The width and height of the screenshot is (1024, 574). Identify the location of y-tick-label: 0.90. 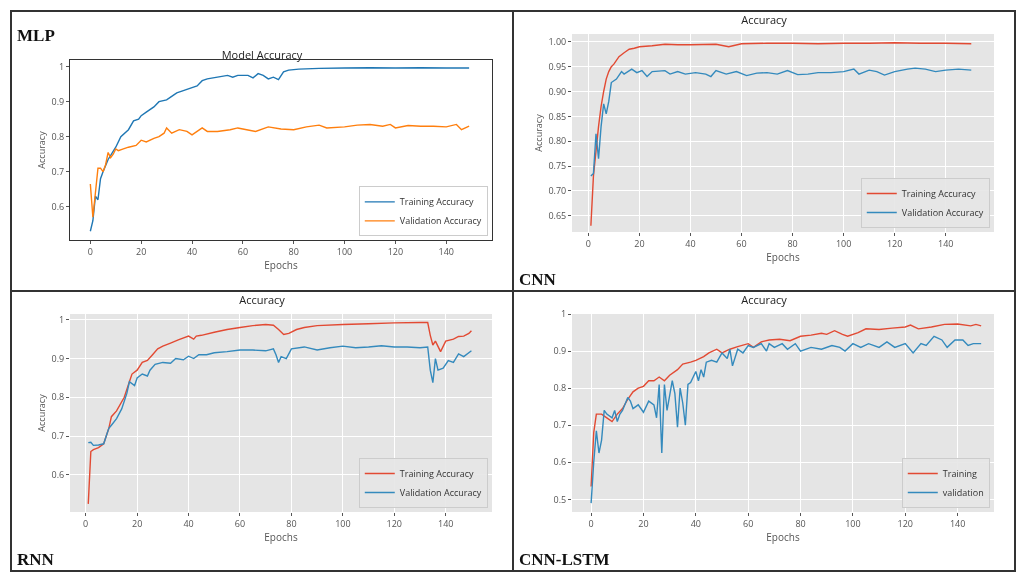
(557, 91).